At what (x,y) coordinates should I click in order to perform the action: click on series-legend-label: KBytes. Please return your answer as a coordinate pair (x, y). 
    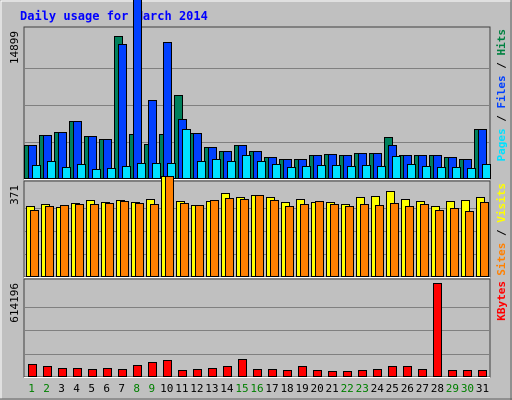
    Looking at the image, I should click on (501, 301).